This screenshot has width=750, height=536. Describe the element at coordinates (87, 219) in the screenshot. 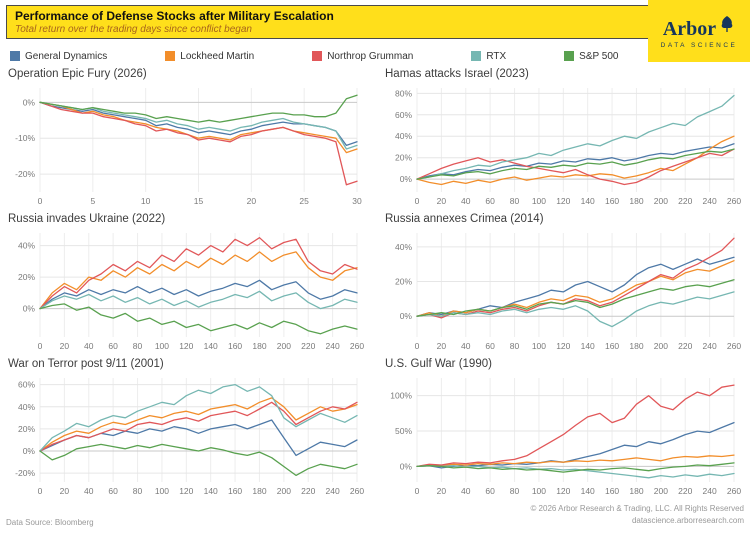

I see `chart-title: Russia invades Ukraine (2022)` at that location.